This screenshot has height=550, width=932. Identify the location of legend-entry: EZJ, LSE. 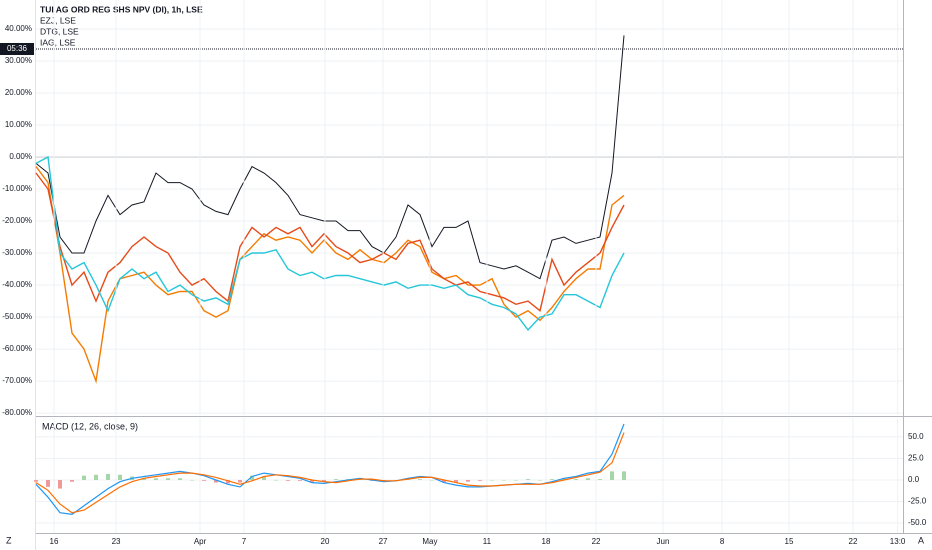
(58, 20).